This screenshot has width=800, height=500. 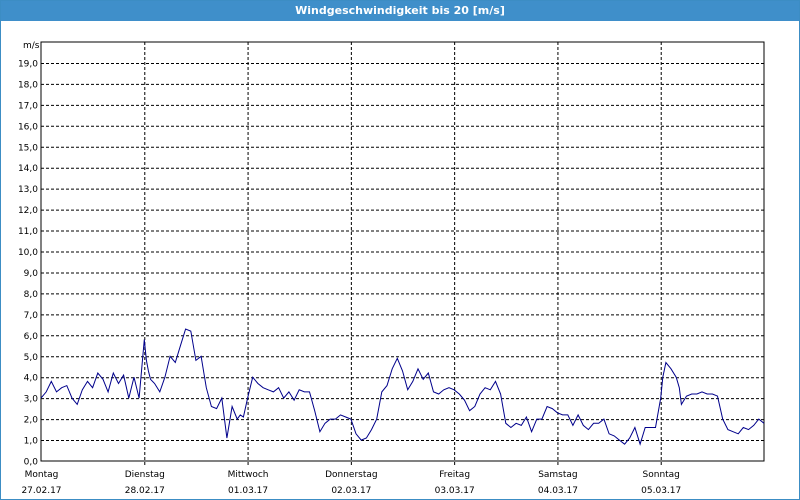 I want to click on y-tick-label: 18,0, so click(x=28, y=85).